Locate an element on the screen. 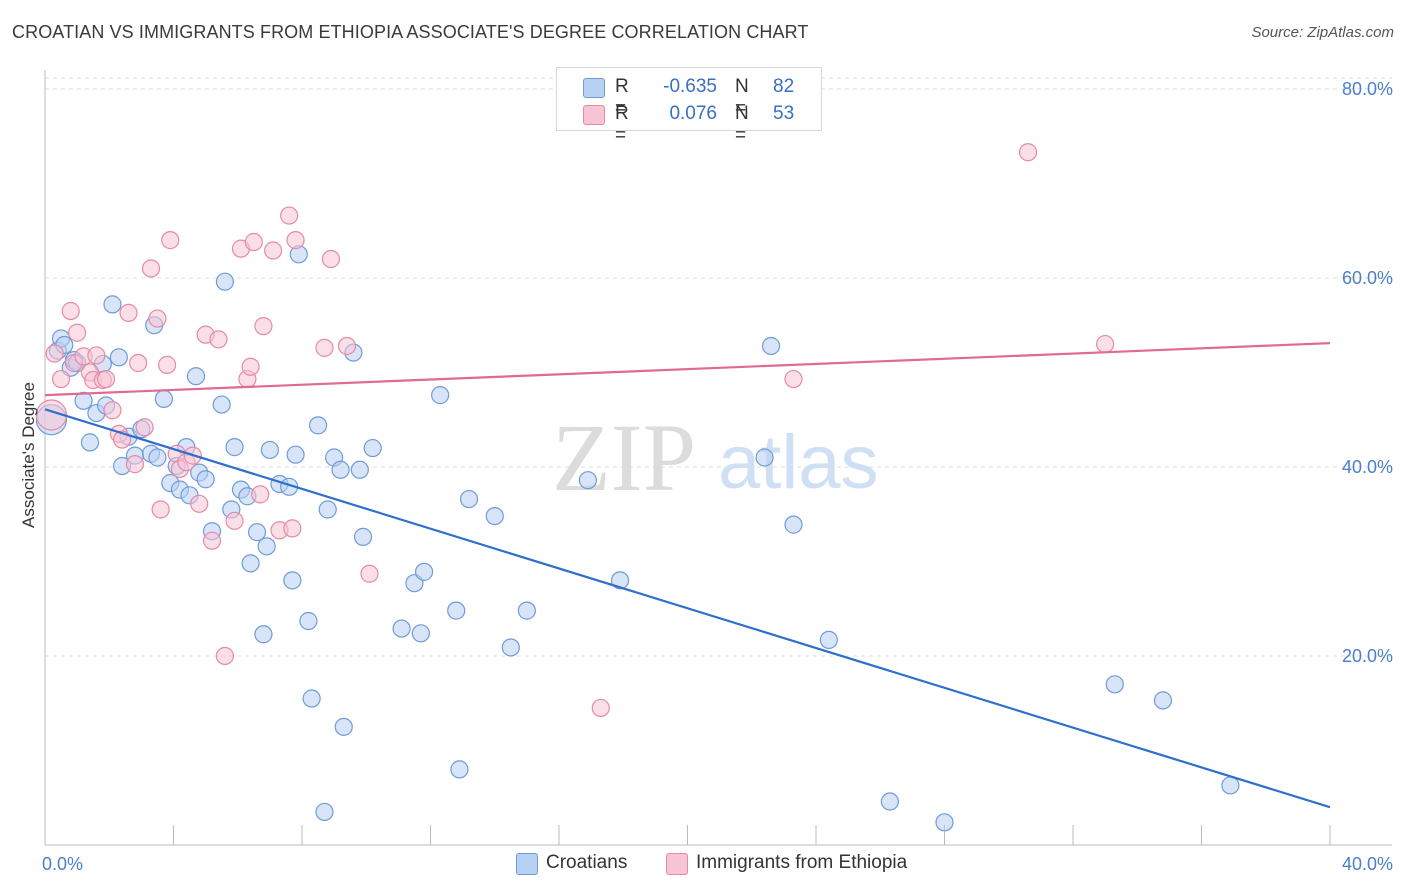  x-tick-label: 0.0% is located at coordinates (62, 864).